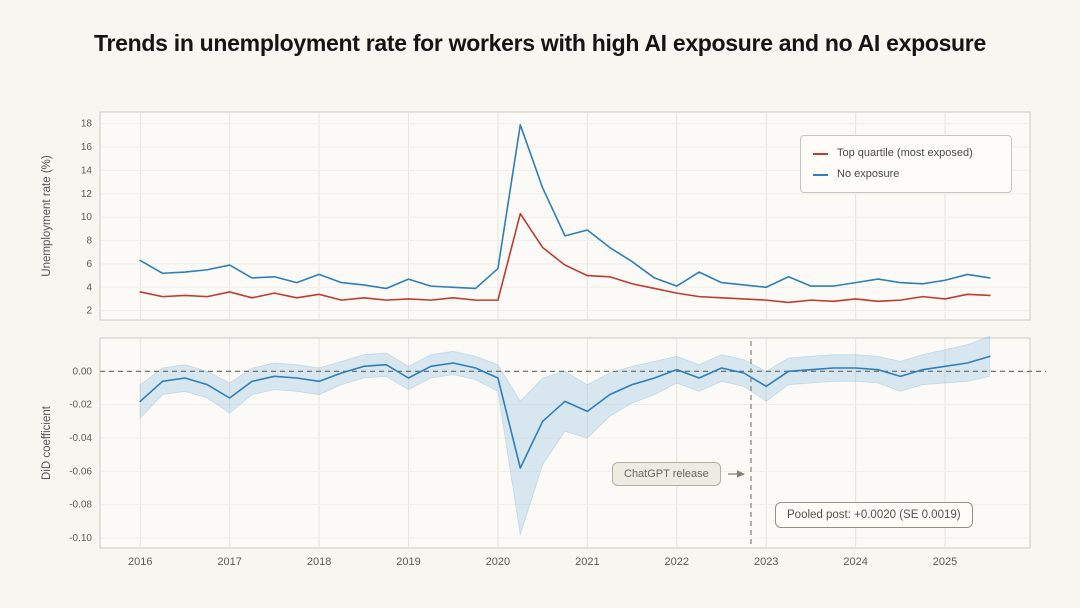  Describe the element at coordinates (87, 124) in the screenshot. I see `y-tick-label: 18` at that location.